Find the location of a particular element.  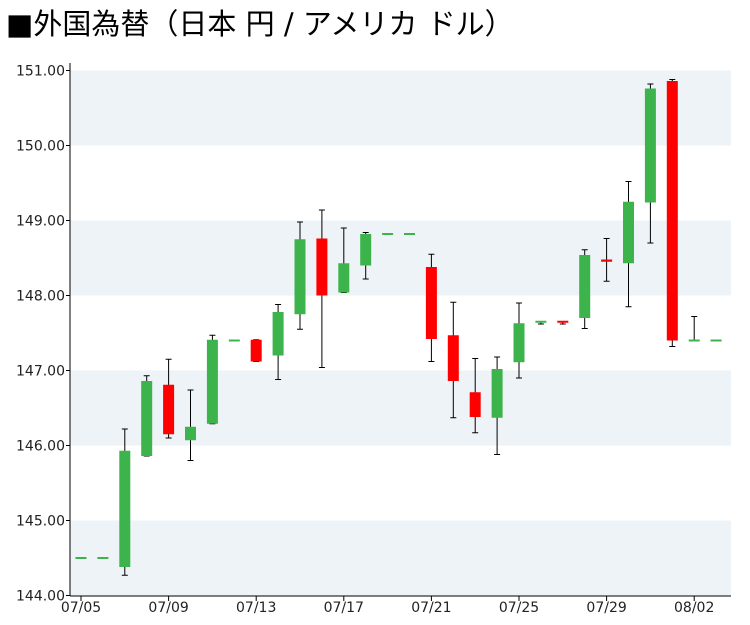

chart-title: ■外国為替（日本 円 / アメリカ ドル） is located at coordinates (260, 24).